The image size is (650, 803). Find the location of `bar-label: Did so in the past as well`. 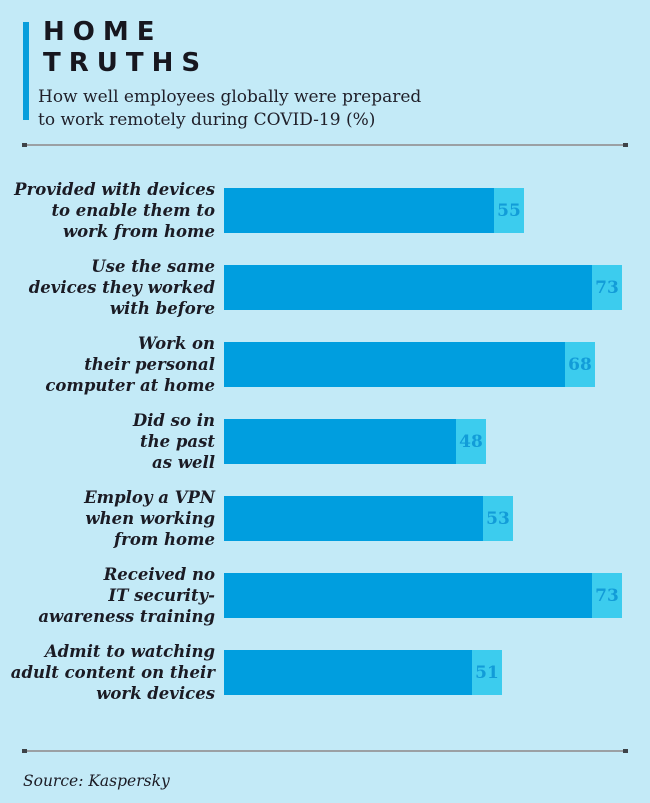

bar-label: Did so in the past as well is located at coordinates (173, 441).